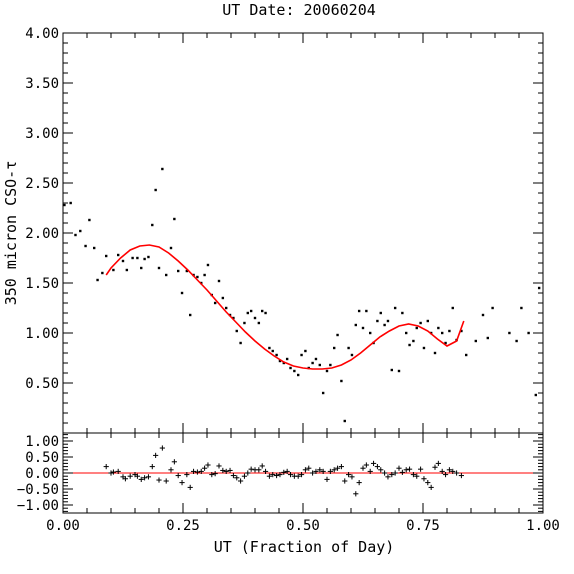 The height and width of the screenshot is (574, 574). Describe the element at coordinates (183, 526) in the screenshot. I see `x-tick-label: 0.25` at that location.